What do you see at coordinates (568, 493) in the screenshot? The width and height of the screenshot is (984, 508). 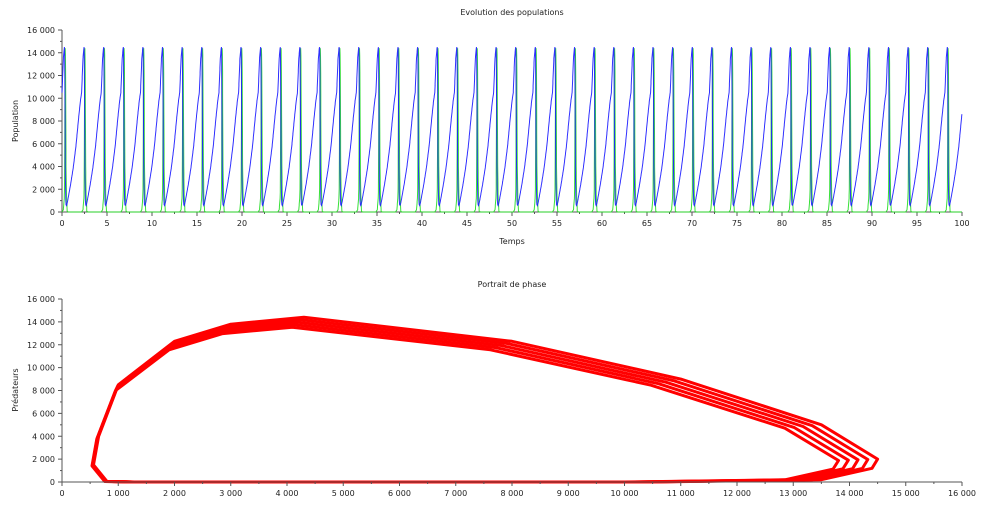 I see `bottom-x-tick-label: 9 000` at bounding box center [568, 493].